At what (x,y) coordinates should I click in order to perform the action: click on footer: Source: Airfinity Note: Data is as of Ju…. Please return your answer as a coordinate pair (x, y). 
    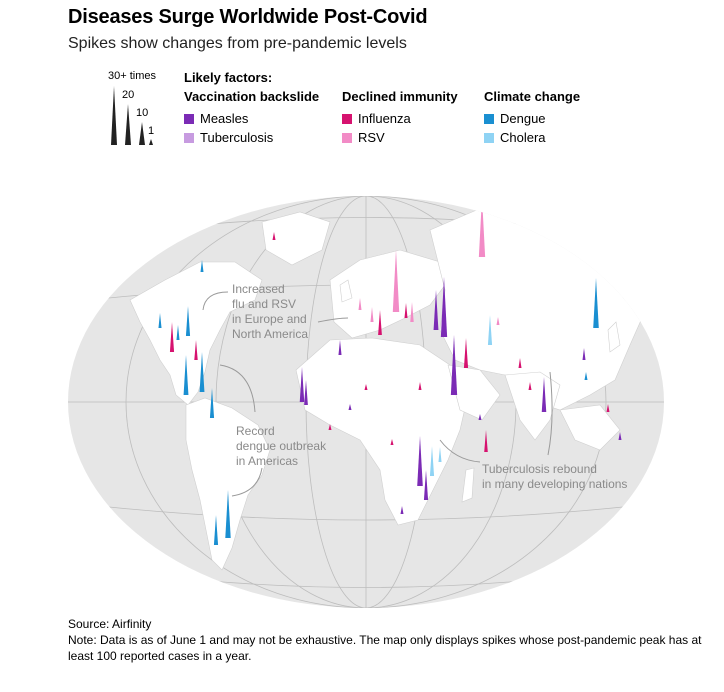
    Looking at the image, I should click on (388, 640).